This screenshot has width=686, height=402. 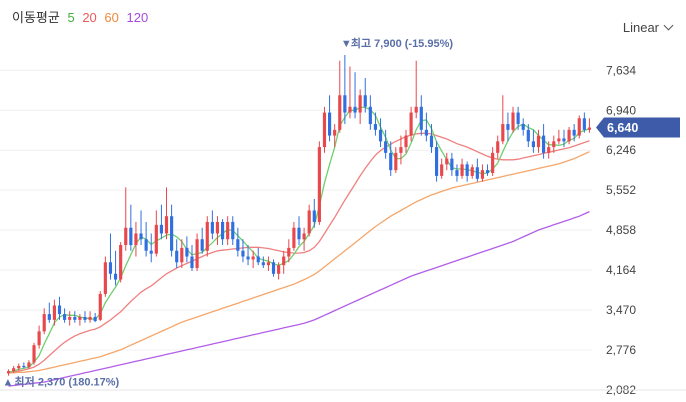 I want to click on y-tick-label: 6,940, so click(x=621, y=110).